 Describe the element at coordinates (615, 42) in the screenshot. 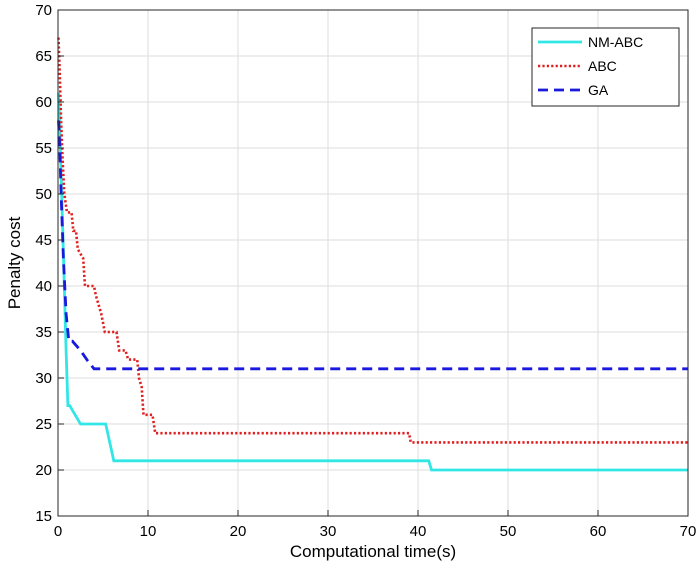

I see `legend-label-nm-abc: NM-ABC` at that location.